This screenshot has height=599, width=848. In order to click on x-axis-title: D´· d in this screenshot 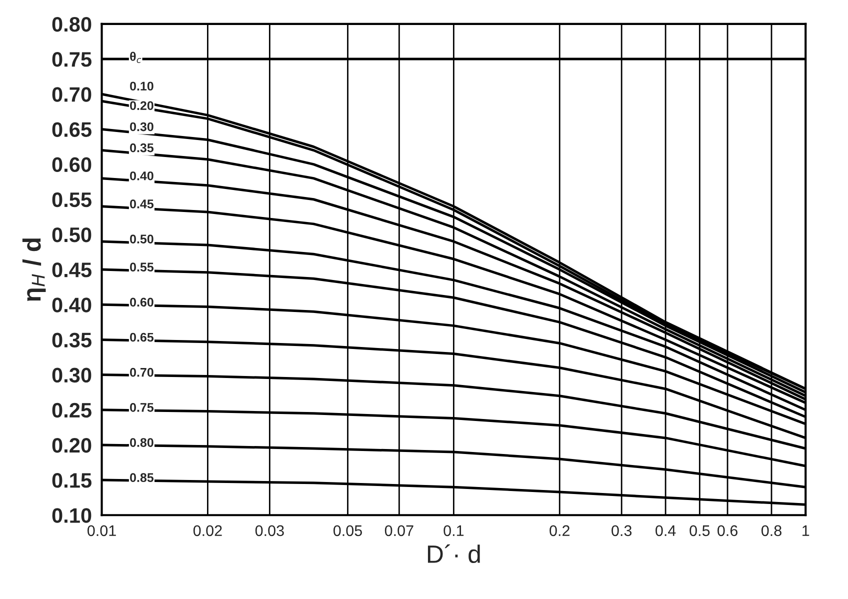, I will do `click(454, 554)`.